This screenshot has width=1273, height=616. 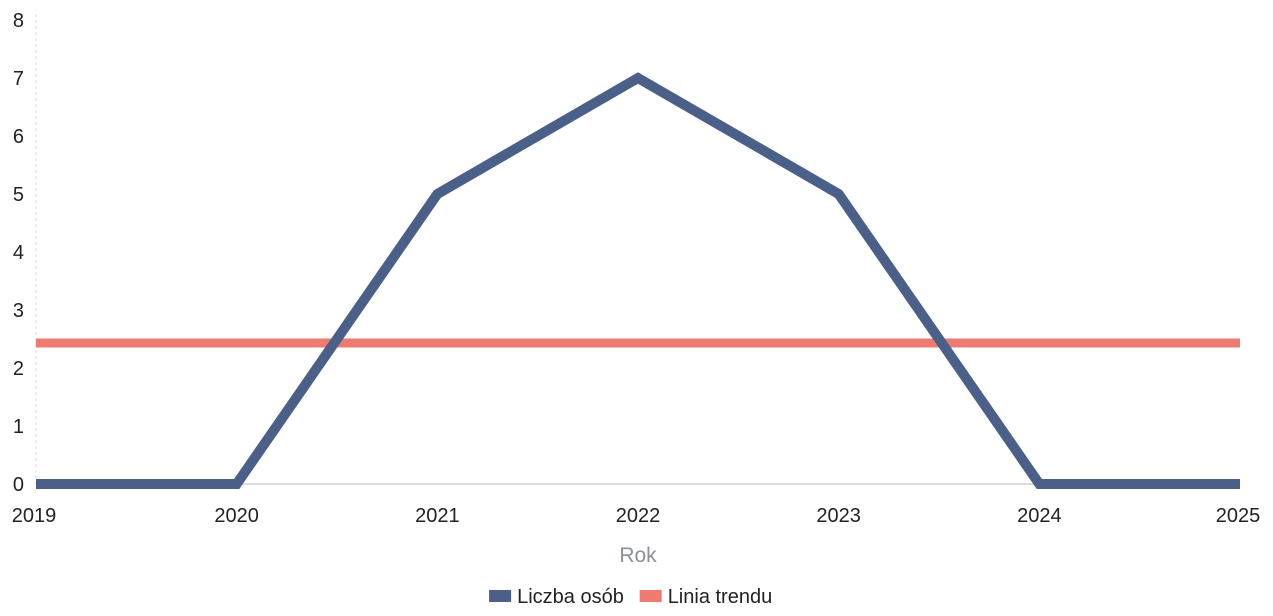 What do you see at coordinates (570, 597) in the screenshot?
I see `legend-label: Liczba osób` at bounding box center [570, 597].